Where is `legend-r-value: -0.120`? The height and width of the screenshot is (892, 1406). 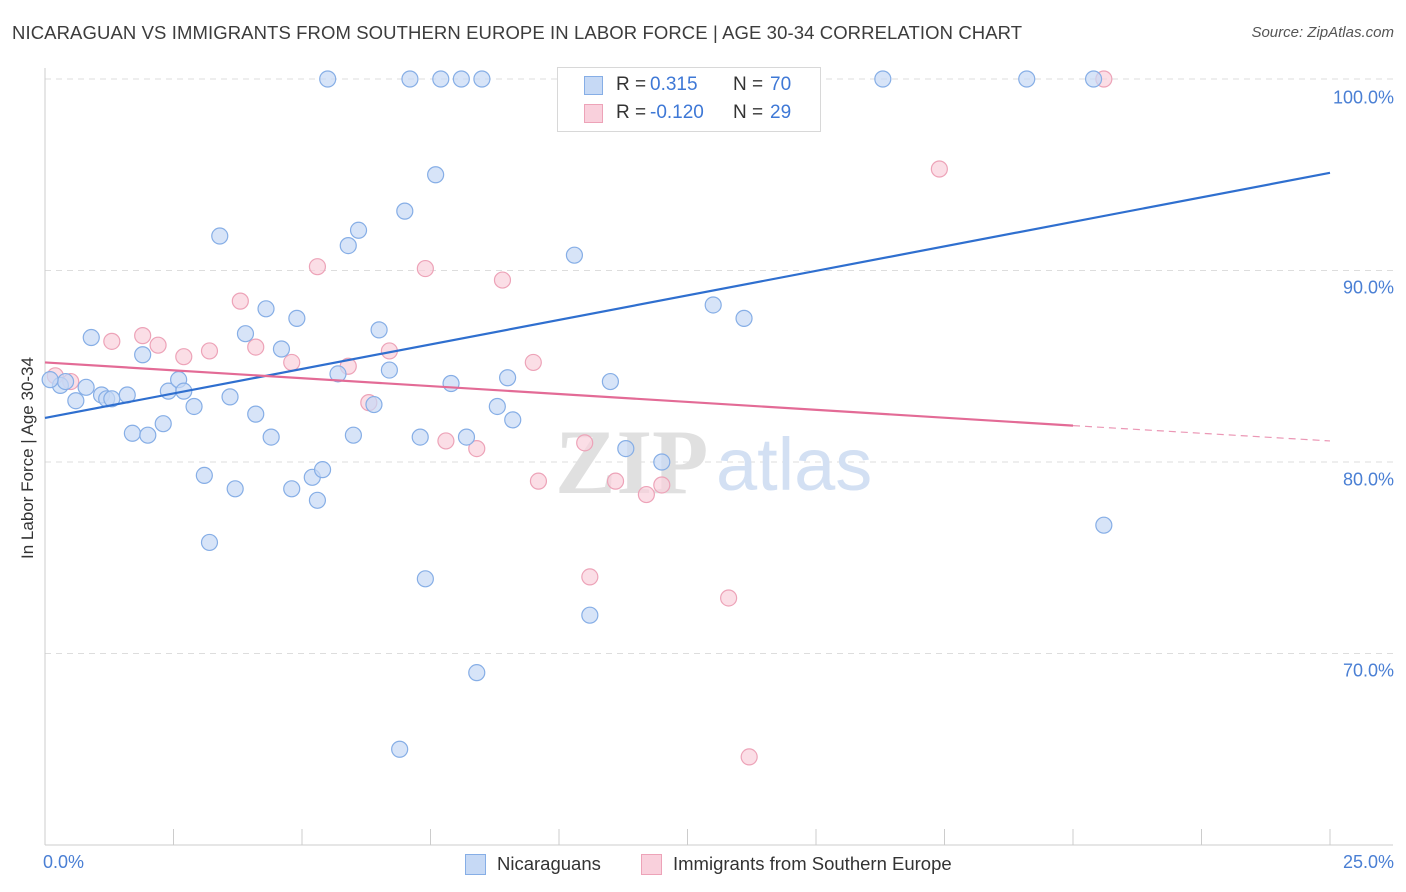
legend-r-value: -0.120 is located at coordinates (677, 112).